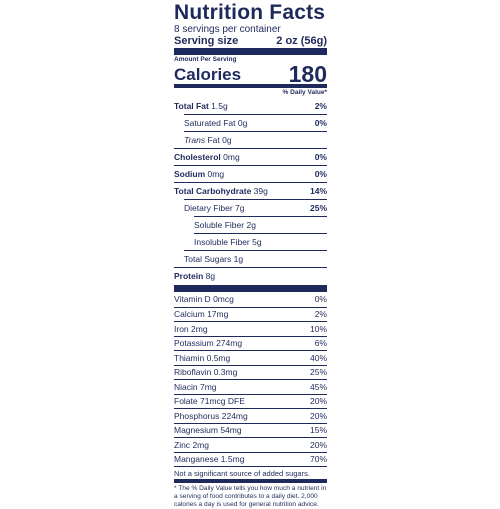 The image size is (500, 509). What do you see at coordinates (232, 459) in the screenshot?
I see `vitamin-amount: 1.5mg` at bounding box center [232, 459].